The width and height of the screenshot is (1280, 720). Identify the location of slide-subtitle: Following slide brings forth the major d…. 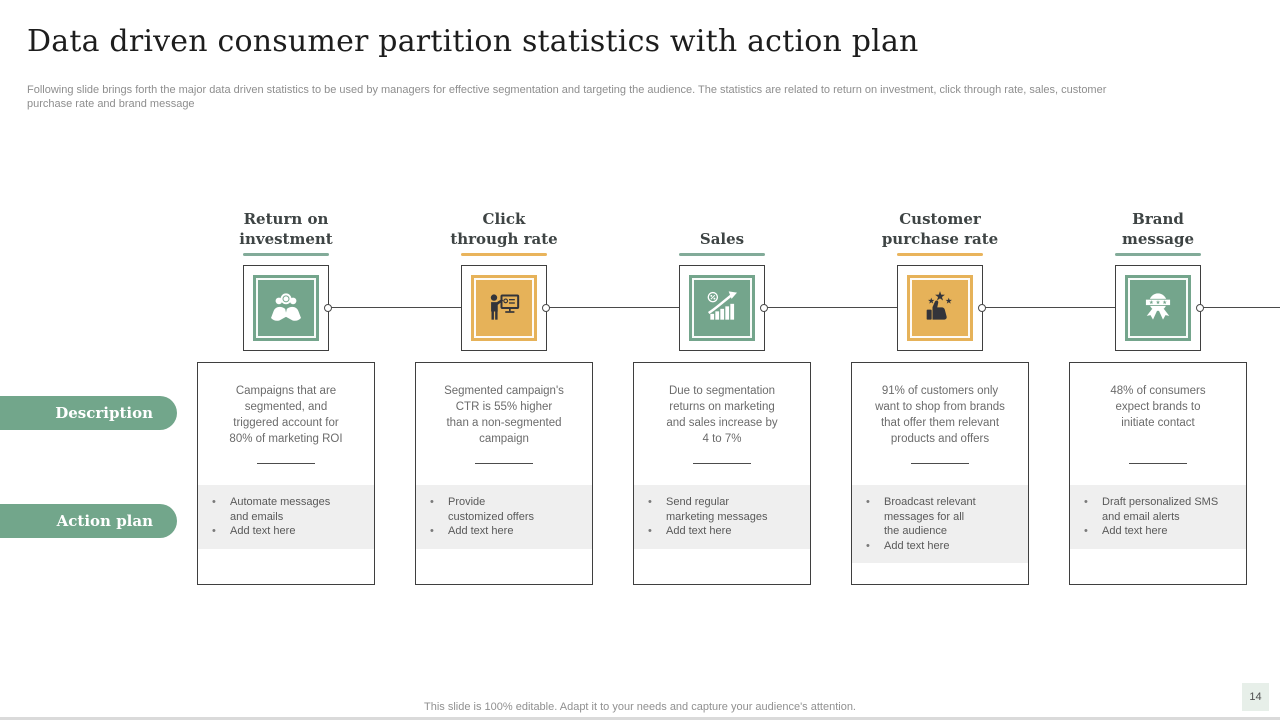
(567, 97).